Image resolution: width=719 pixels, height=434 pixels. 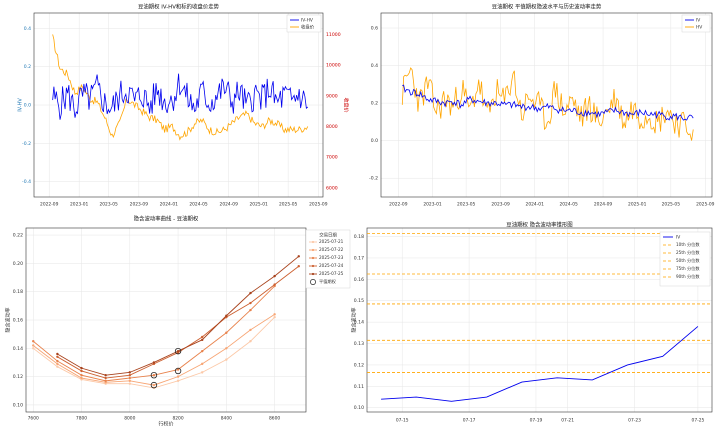 I want to click on chart3-ytick-label: 0.18, so click(x=18, y=292).